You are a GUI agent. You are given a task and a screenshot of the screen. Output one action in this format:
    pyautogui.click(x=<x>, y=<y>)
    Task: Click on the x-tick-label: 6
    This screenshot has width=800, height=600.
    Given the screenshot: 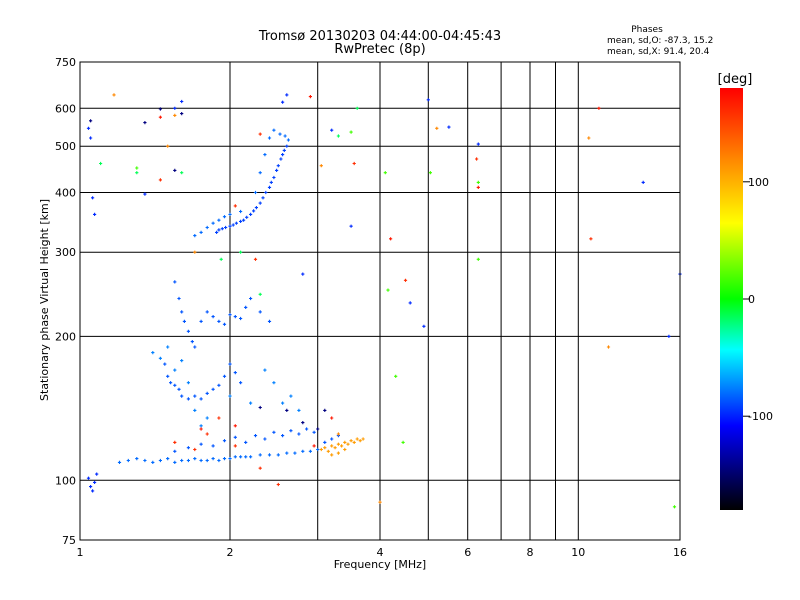 What is the action you would take?
    pyautogui.click(x=467, y=552)
    